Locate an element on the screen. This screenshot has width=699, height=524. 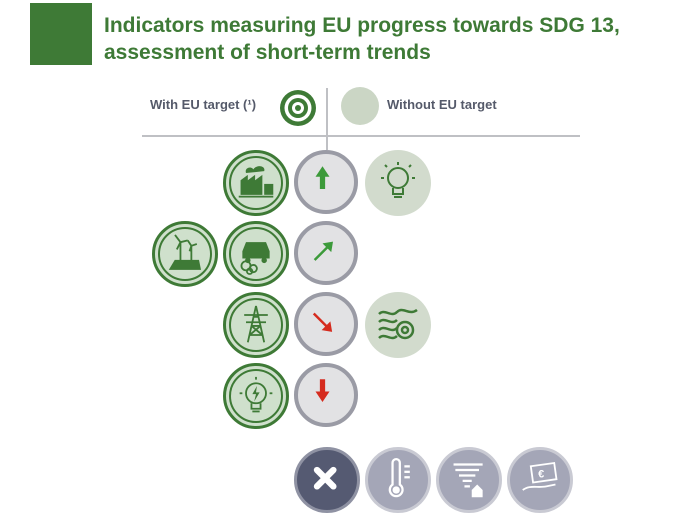
legend-with-target-label: With EU target (¹) is located at coordinates (203, 104).